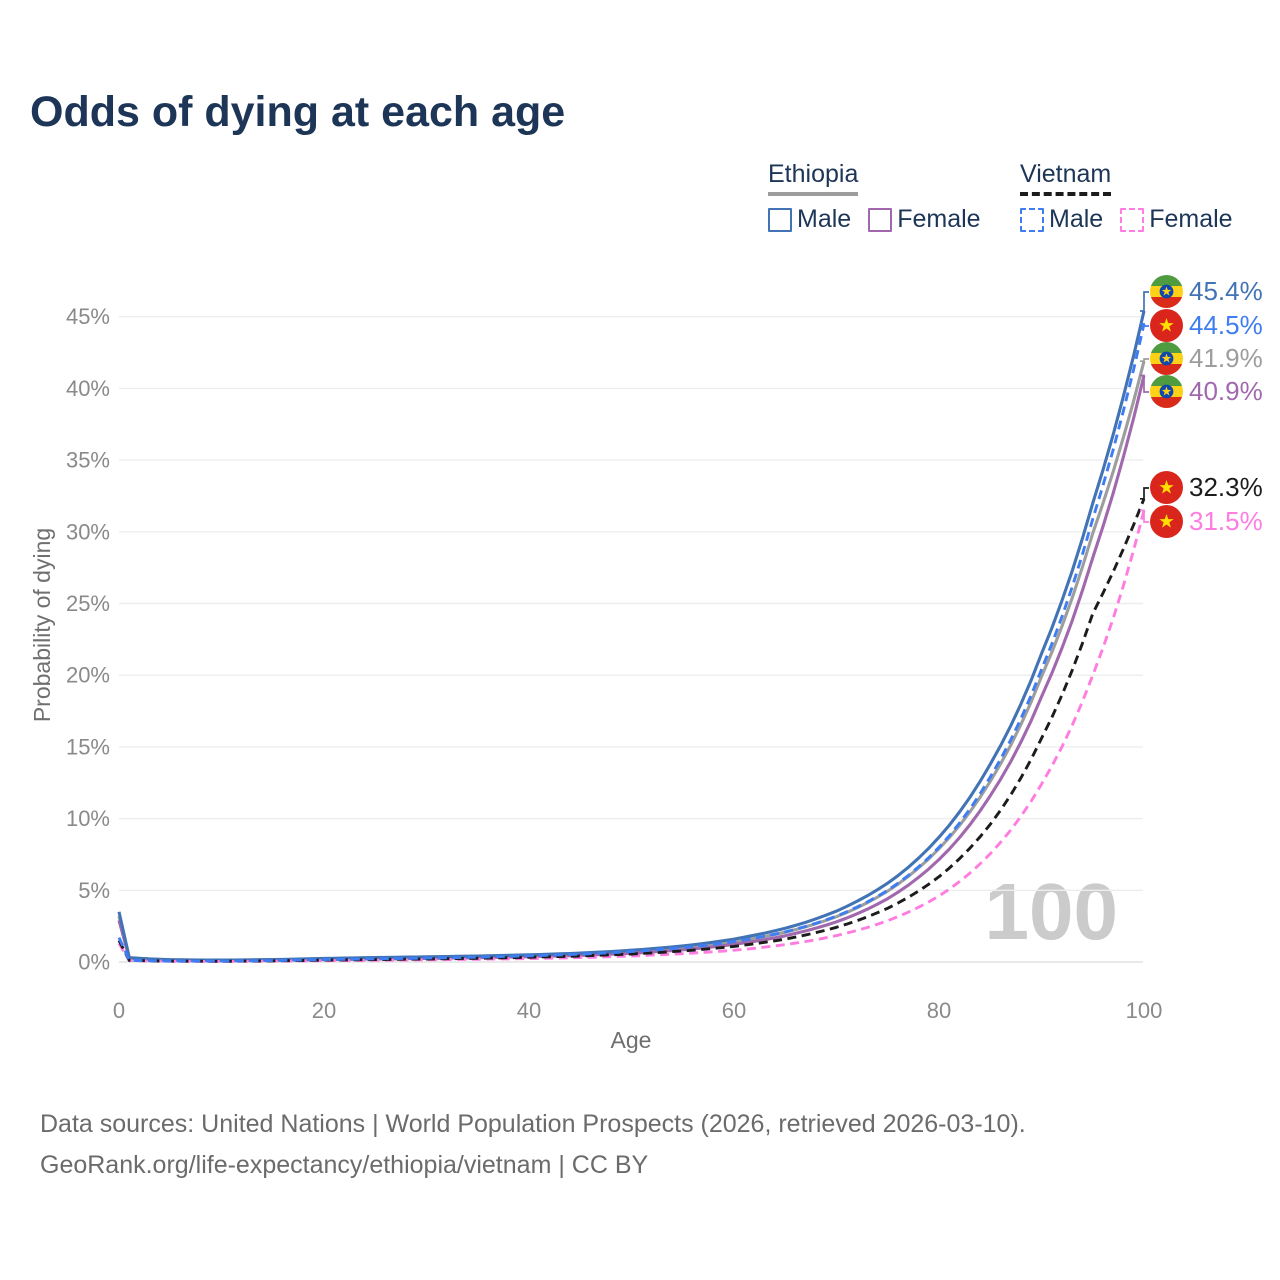 This screenshot has width=1280, height=1280. I want to click on x-tick-label: 0, so click(119, 1010).